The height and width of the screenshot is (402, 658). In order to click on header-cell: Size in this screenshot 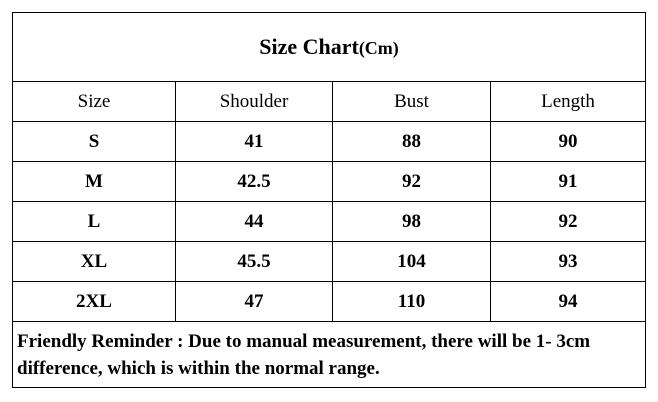, I will do `click(94, 101)`.